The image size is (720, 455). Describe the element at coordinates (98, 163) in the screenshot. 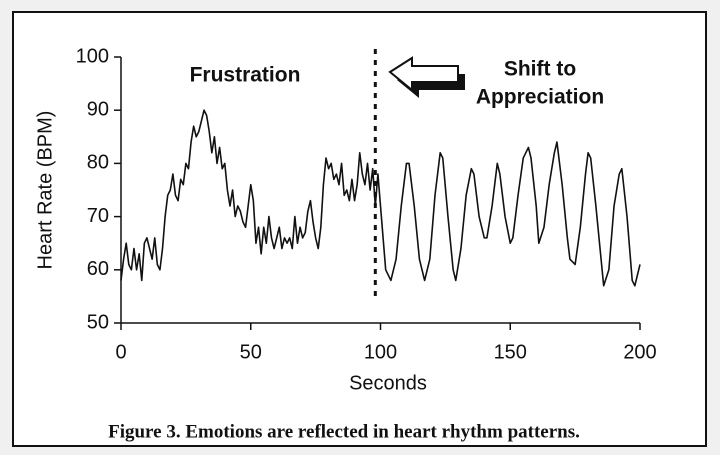

I see `y-tick-label: 80` at that location.